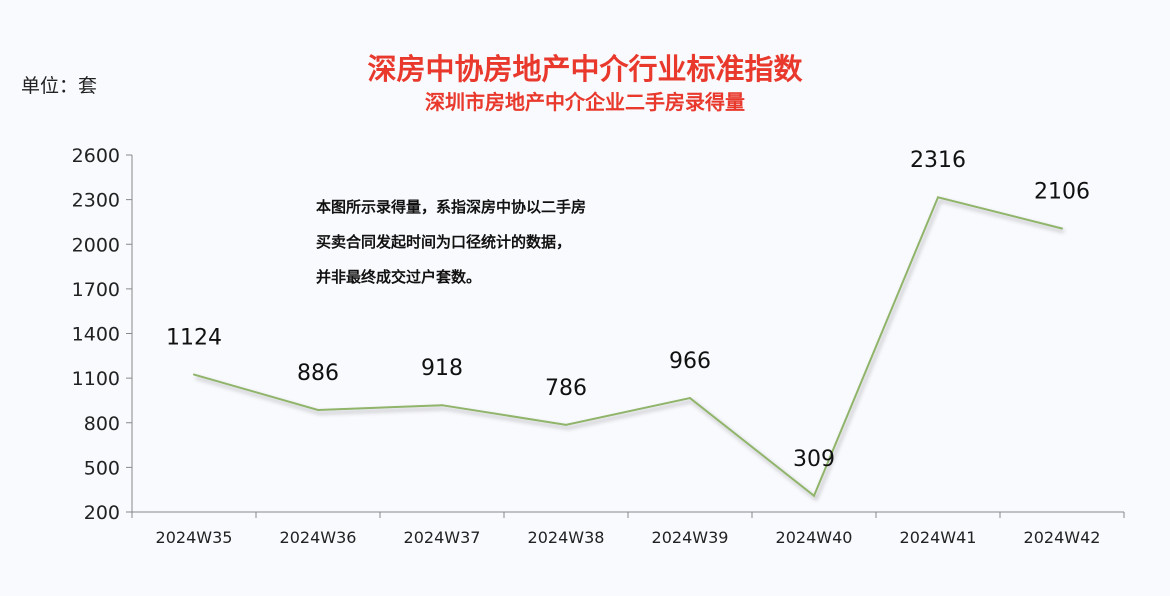  Describe the element at coordinates (96, 335) in the screenshot. I see `y-tick-label: 1400` at that location.